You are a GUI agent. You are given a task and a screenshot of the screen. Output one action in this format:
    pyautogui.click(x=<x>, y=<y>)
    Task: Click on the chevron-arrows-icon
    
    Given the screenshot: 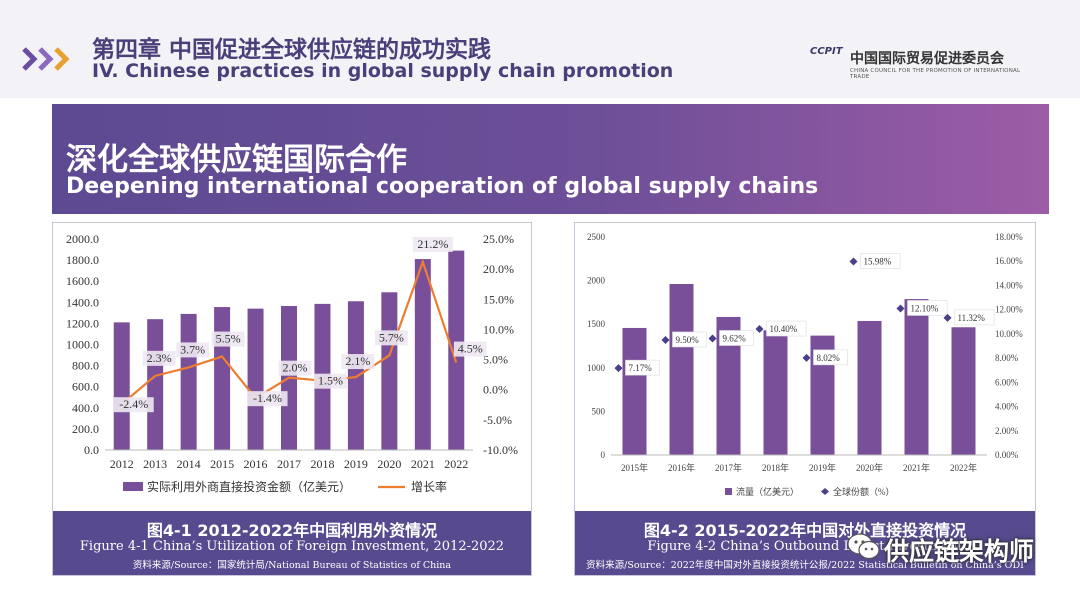 What is the action you would take?
    pyautogui.click(x=46, y=59)
    